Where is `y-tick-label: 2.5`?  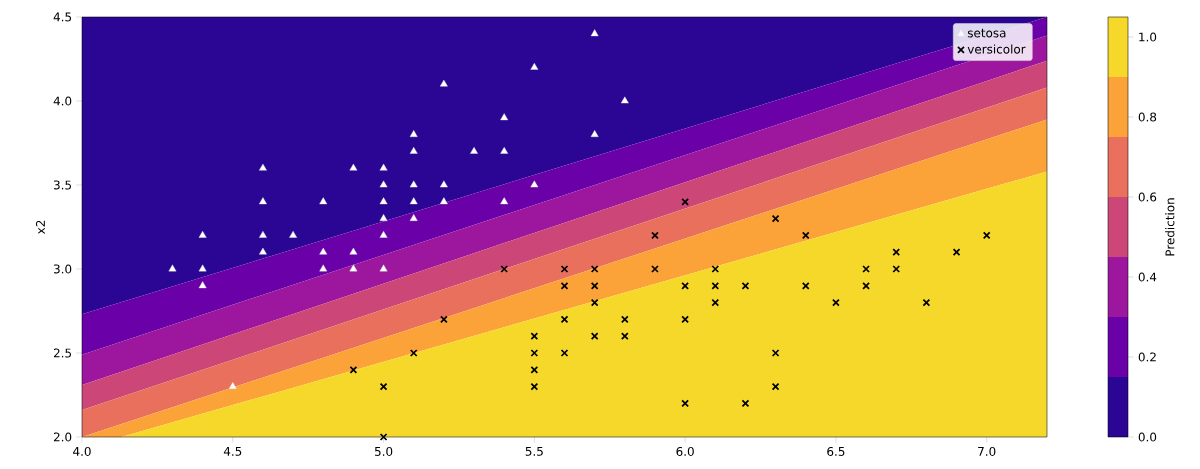
y-tick-label: 2.5 is located at coordinates (62, 353).